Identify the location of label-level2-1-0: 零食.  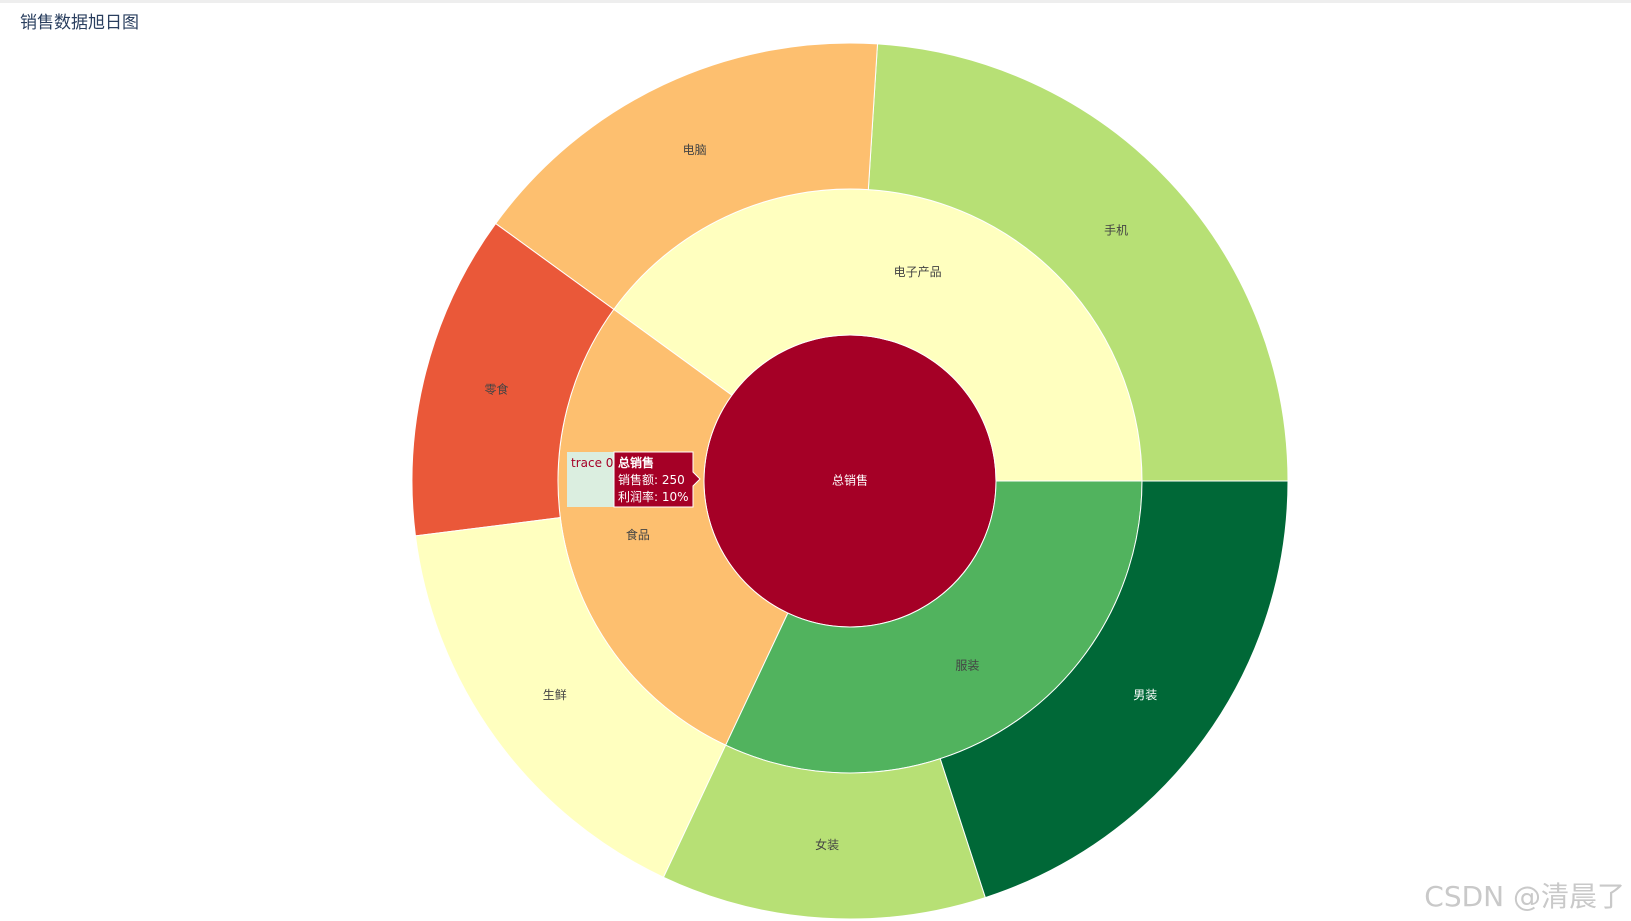
(496, 389).